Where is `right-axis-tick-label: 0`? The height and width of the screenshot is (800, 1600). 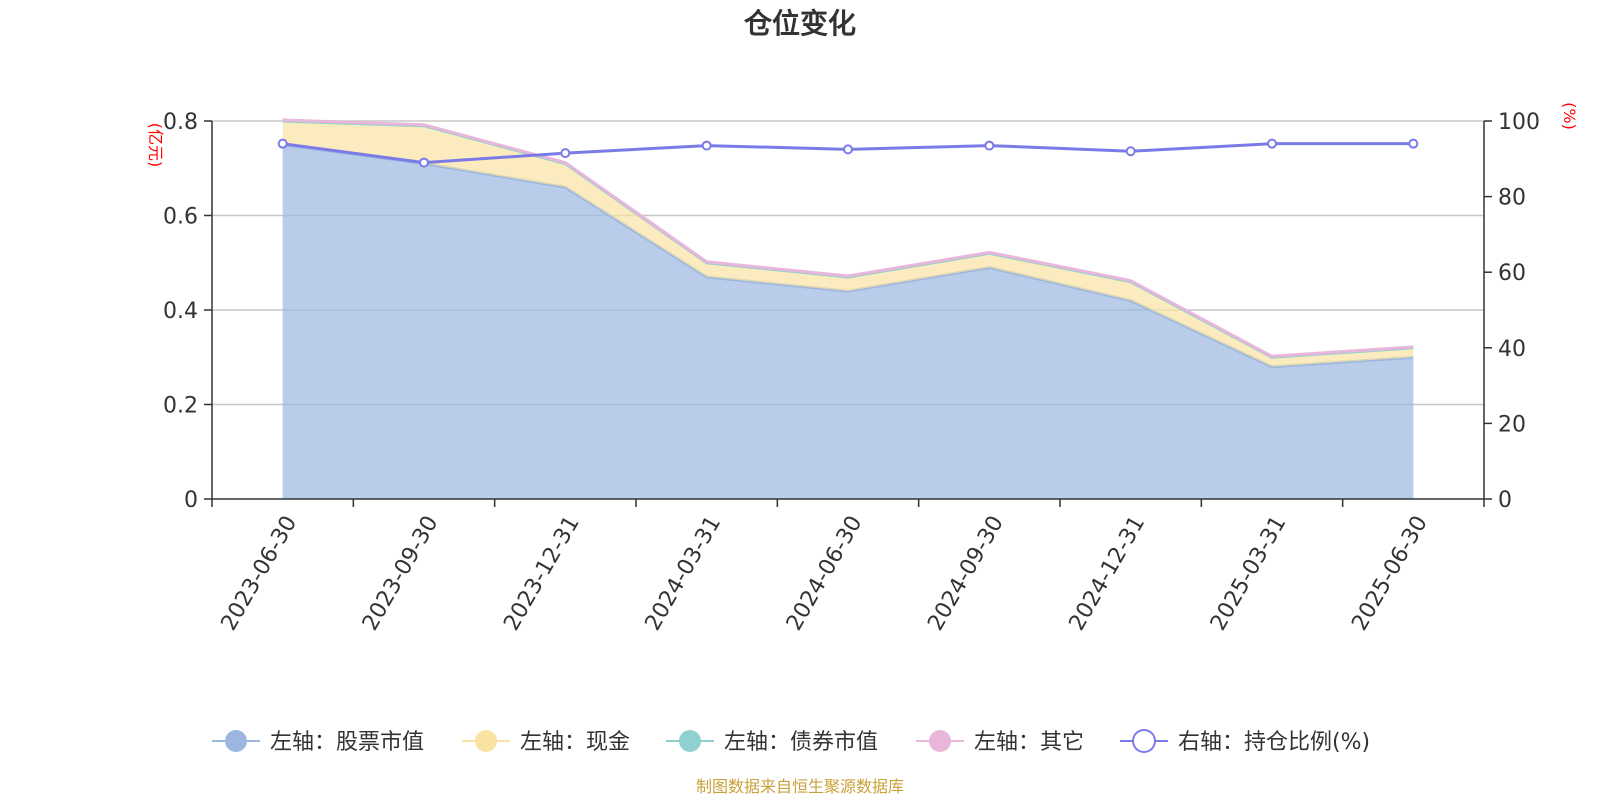 right-axis-tick-label: 0 is located at coordinates (1505, 500).